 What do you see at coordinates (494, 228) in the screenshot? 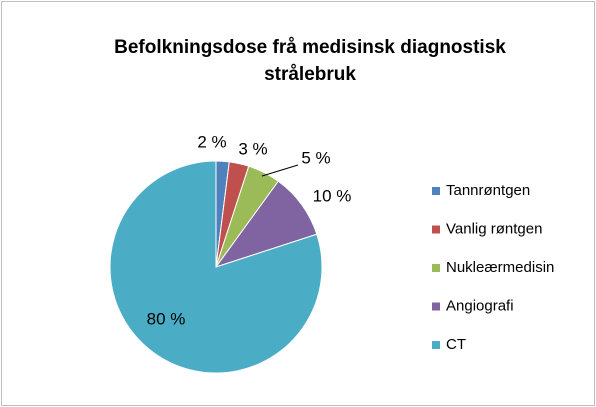
I see `legend-label: Vanlig røntgen` at bounding box center [494, 228].